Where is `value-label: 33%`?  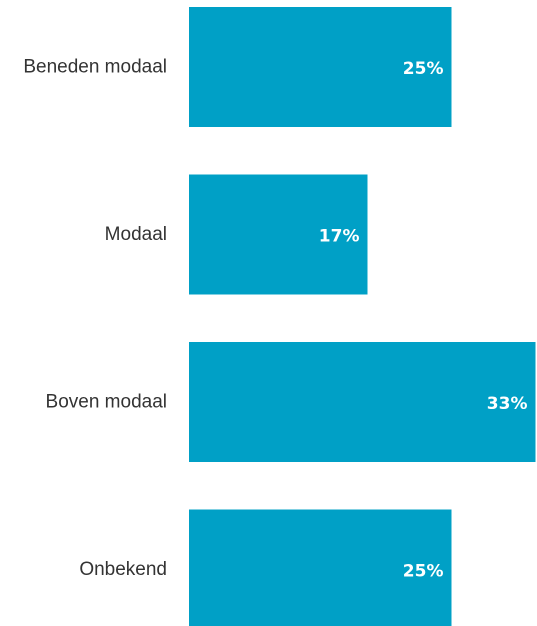 value-label: 33% is located at coordinates (507, 404).